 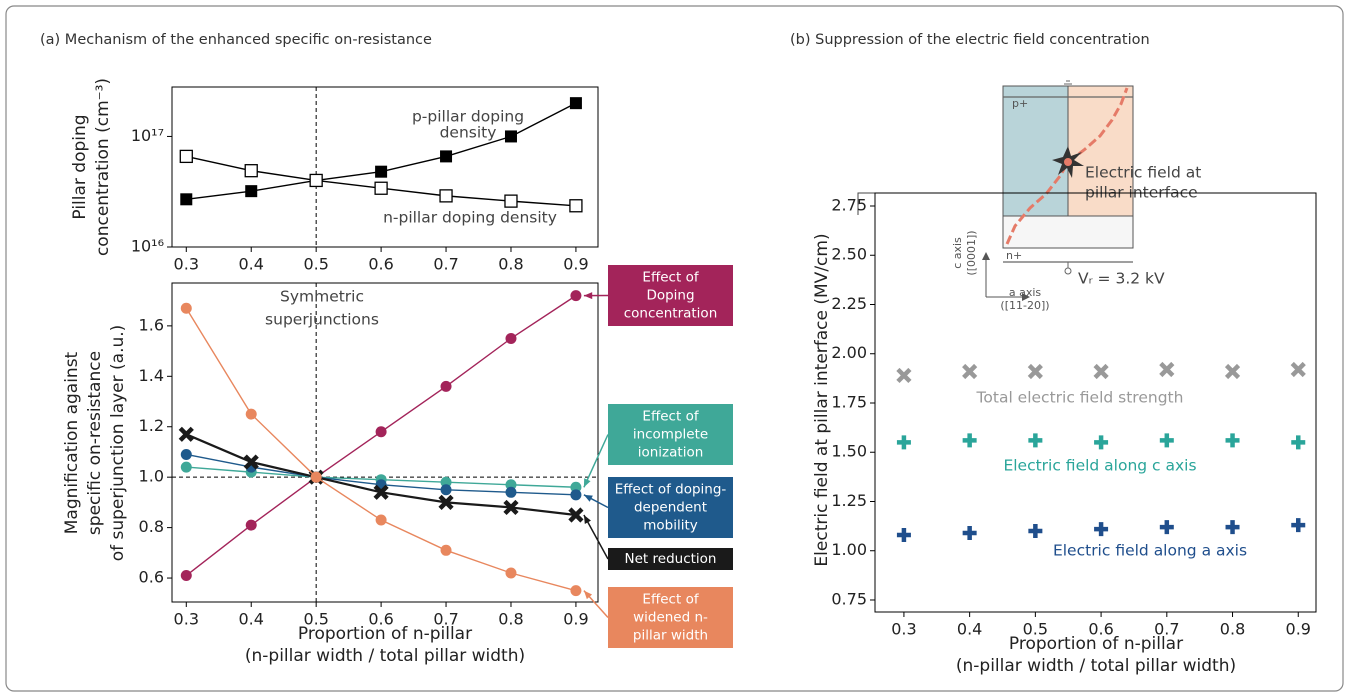 What do you see at coordinates (468, 117) in the screenshot?
I see `series-label: p-pillar doping` at bounding box center [468, 117].